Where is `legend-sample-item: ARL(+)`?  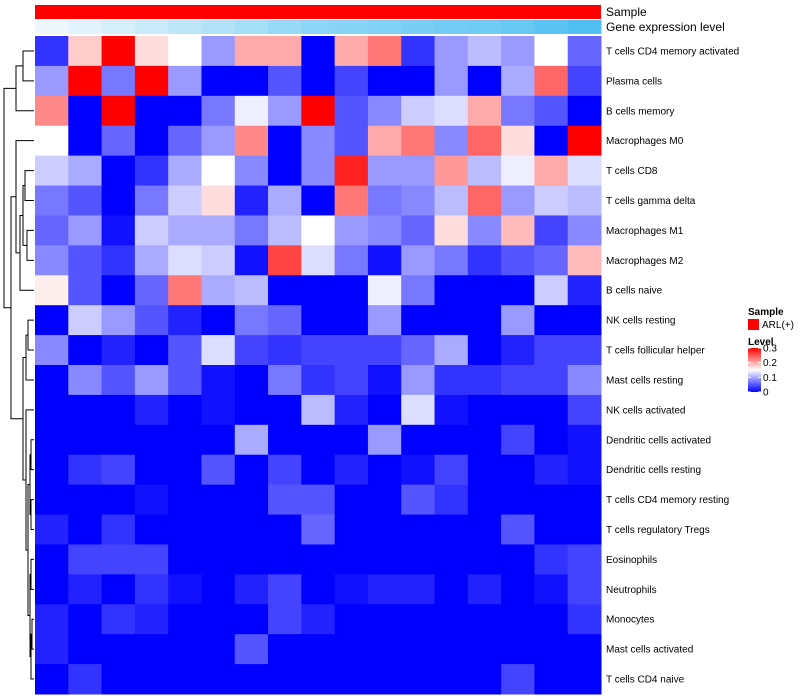
legend-sample-item: ARL(+) is located at coordinates (778, 325).